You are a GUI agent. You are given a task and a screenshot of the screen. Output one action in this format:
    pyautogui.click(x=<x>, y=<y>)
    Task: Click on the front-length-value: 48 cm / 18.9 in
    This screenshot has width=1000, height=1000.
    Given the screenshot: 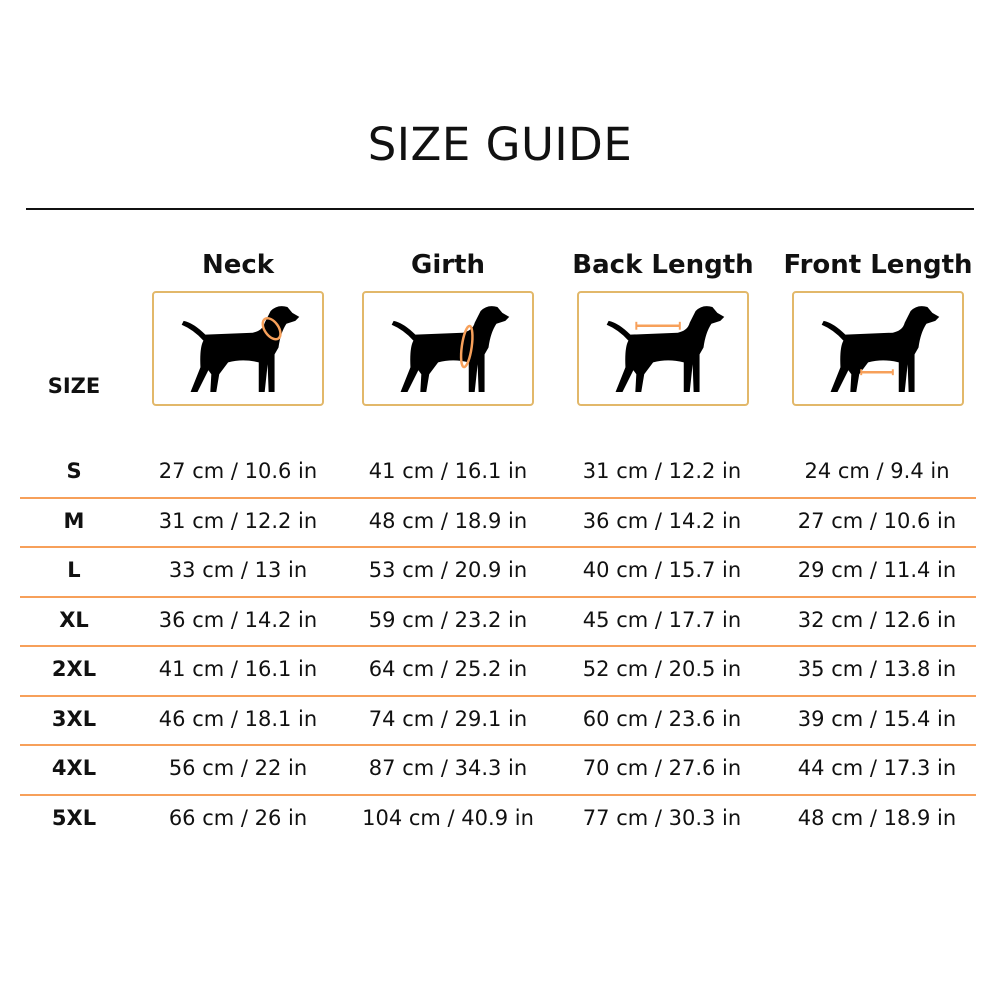 What is the action you would take?
    pyautogui.click(x=877, y=817)
    